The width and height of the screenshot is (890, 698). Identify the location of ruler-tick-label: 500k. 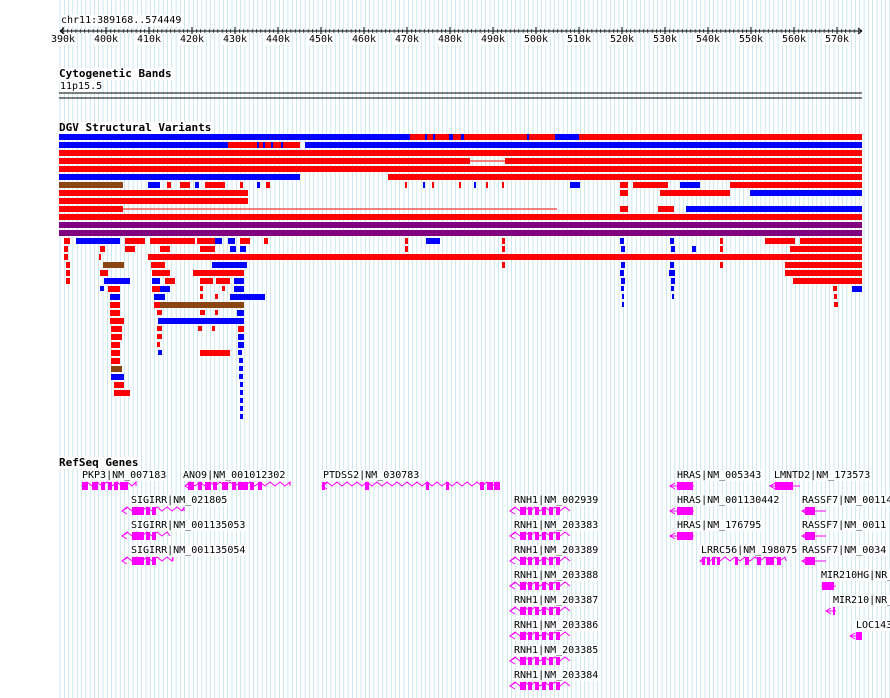
(536, 39).